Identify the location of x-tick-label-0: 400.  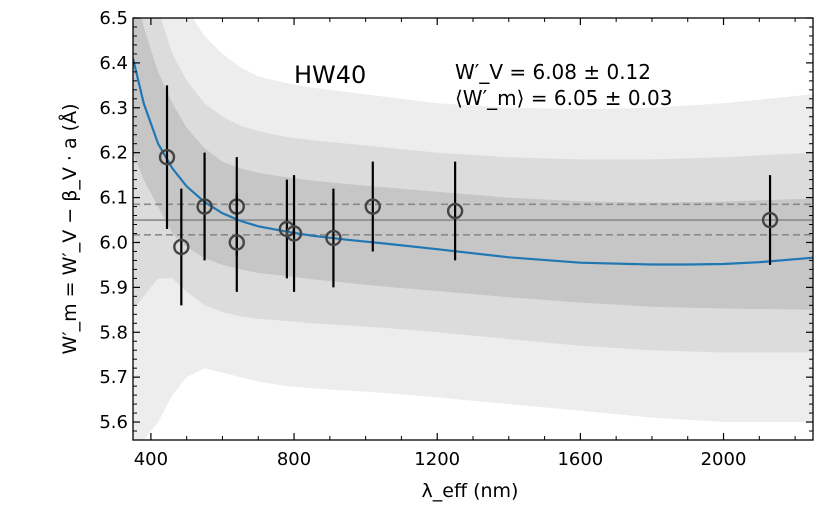
(151, 459).